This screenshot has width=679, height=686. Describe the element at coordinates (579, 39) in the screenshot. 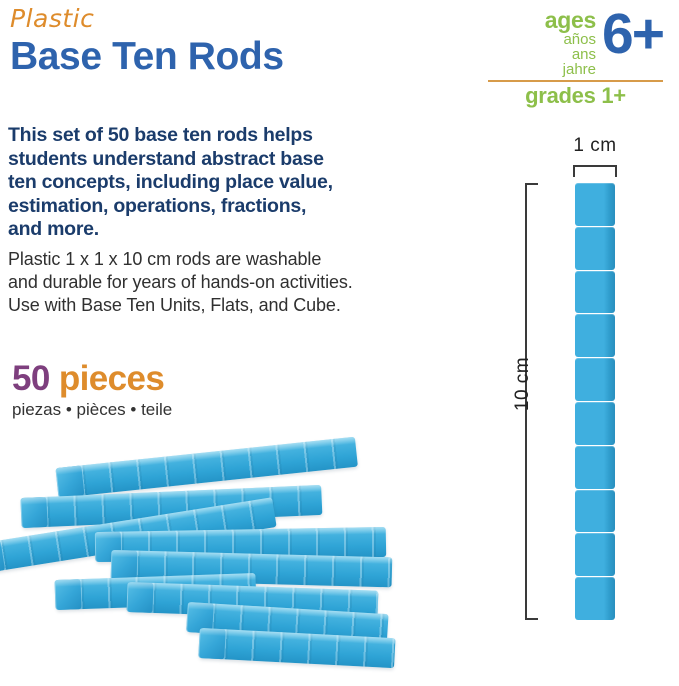

I see `ages-label-es: años` at that location.